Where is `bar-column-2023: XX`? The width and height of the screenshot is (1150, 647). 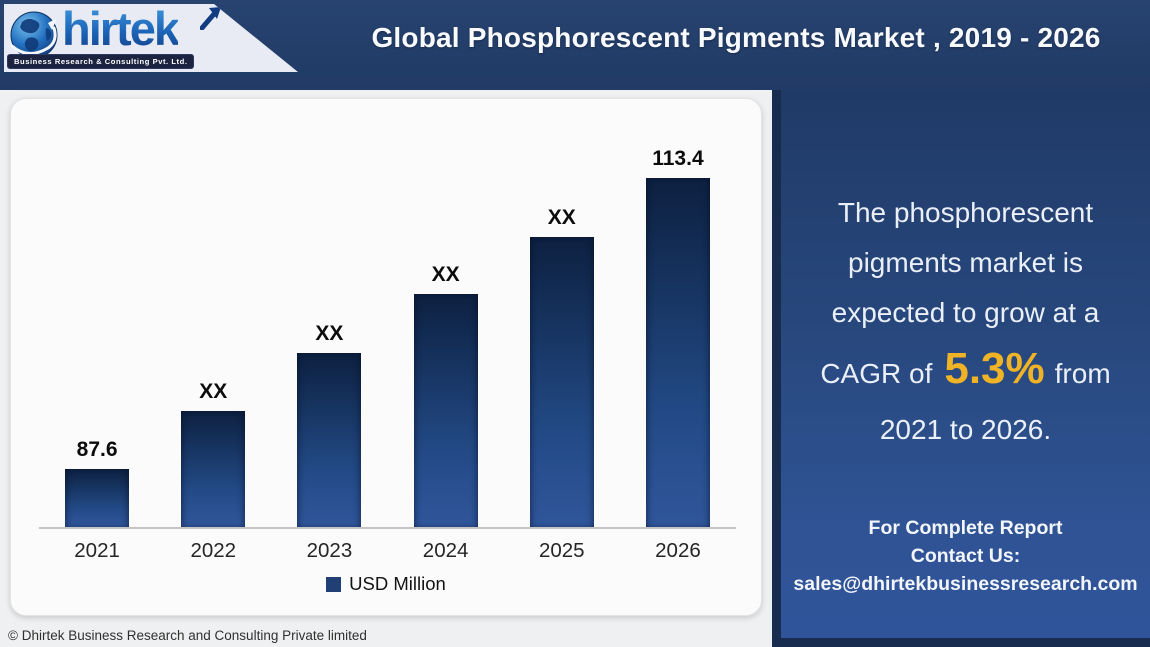
bar-column-2023: XX is located at coordinates (329, 424).